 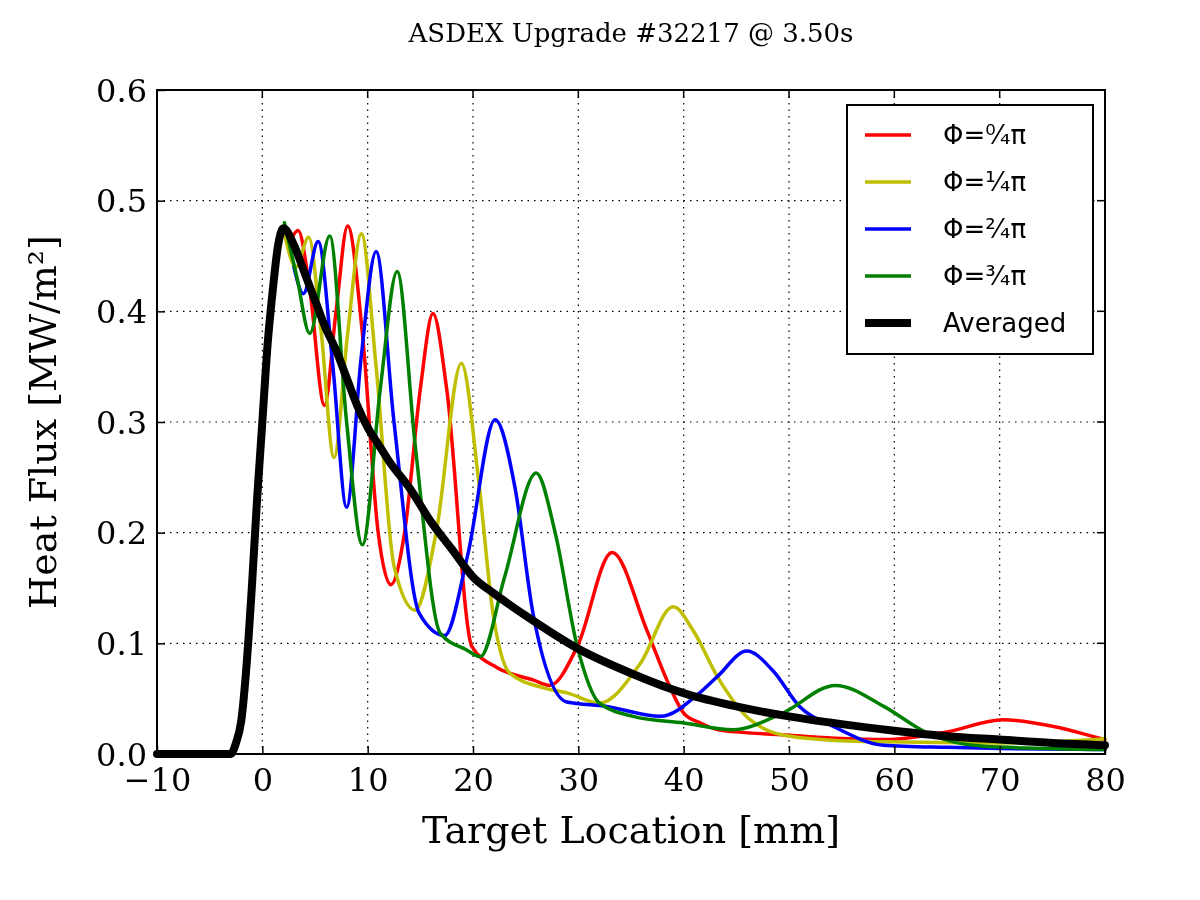 What do you see at coordinates (1105, 779) in the screenshot?
I see `x-tick-label: 80` at bounding box center [1105, 779].